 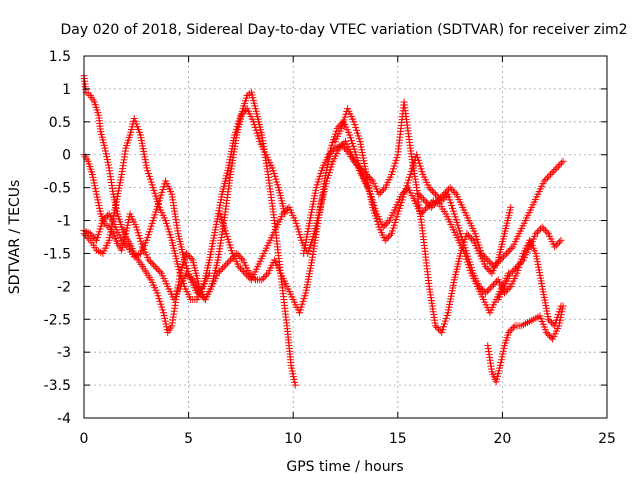 I want to click on y-axis-label: SDTVAR / TECUs, so click(x=15, y=237).